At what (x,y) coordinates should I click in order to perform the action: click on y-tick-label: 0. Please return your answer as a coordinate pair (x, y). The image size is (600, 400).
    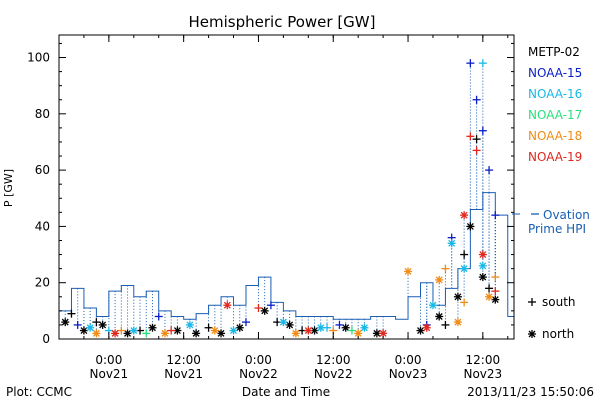
    Looking at the image, I should click on (46, 339).